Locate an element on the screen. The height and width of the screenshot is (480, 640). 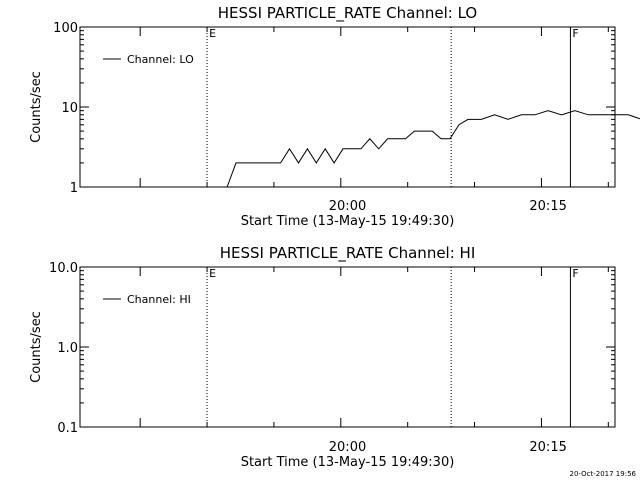
legend-label: Channel: LO is located at coordinates (160, 59).